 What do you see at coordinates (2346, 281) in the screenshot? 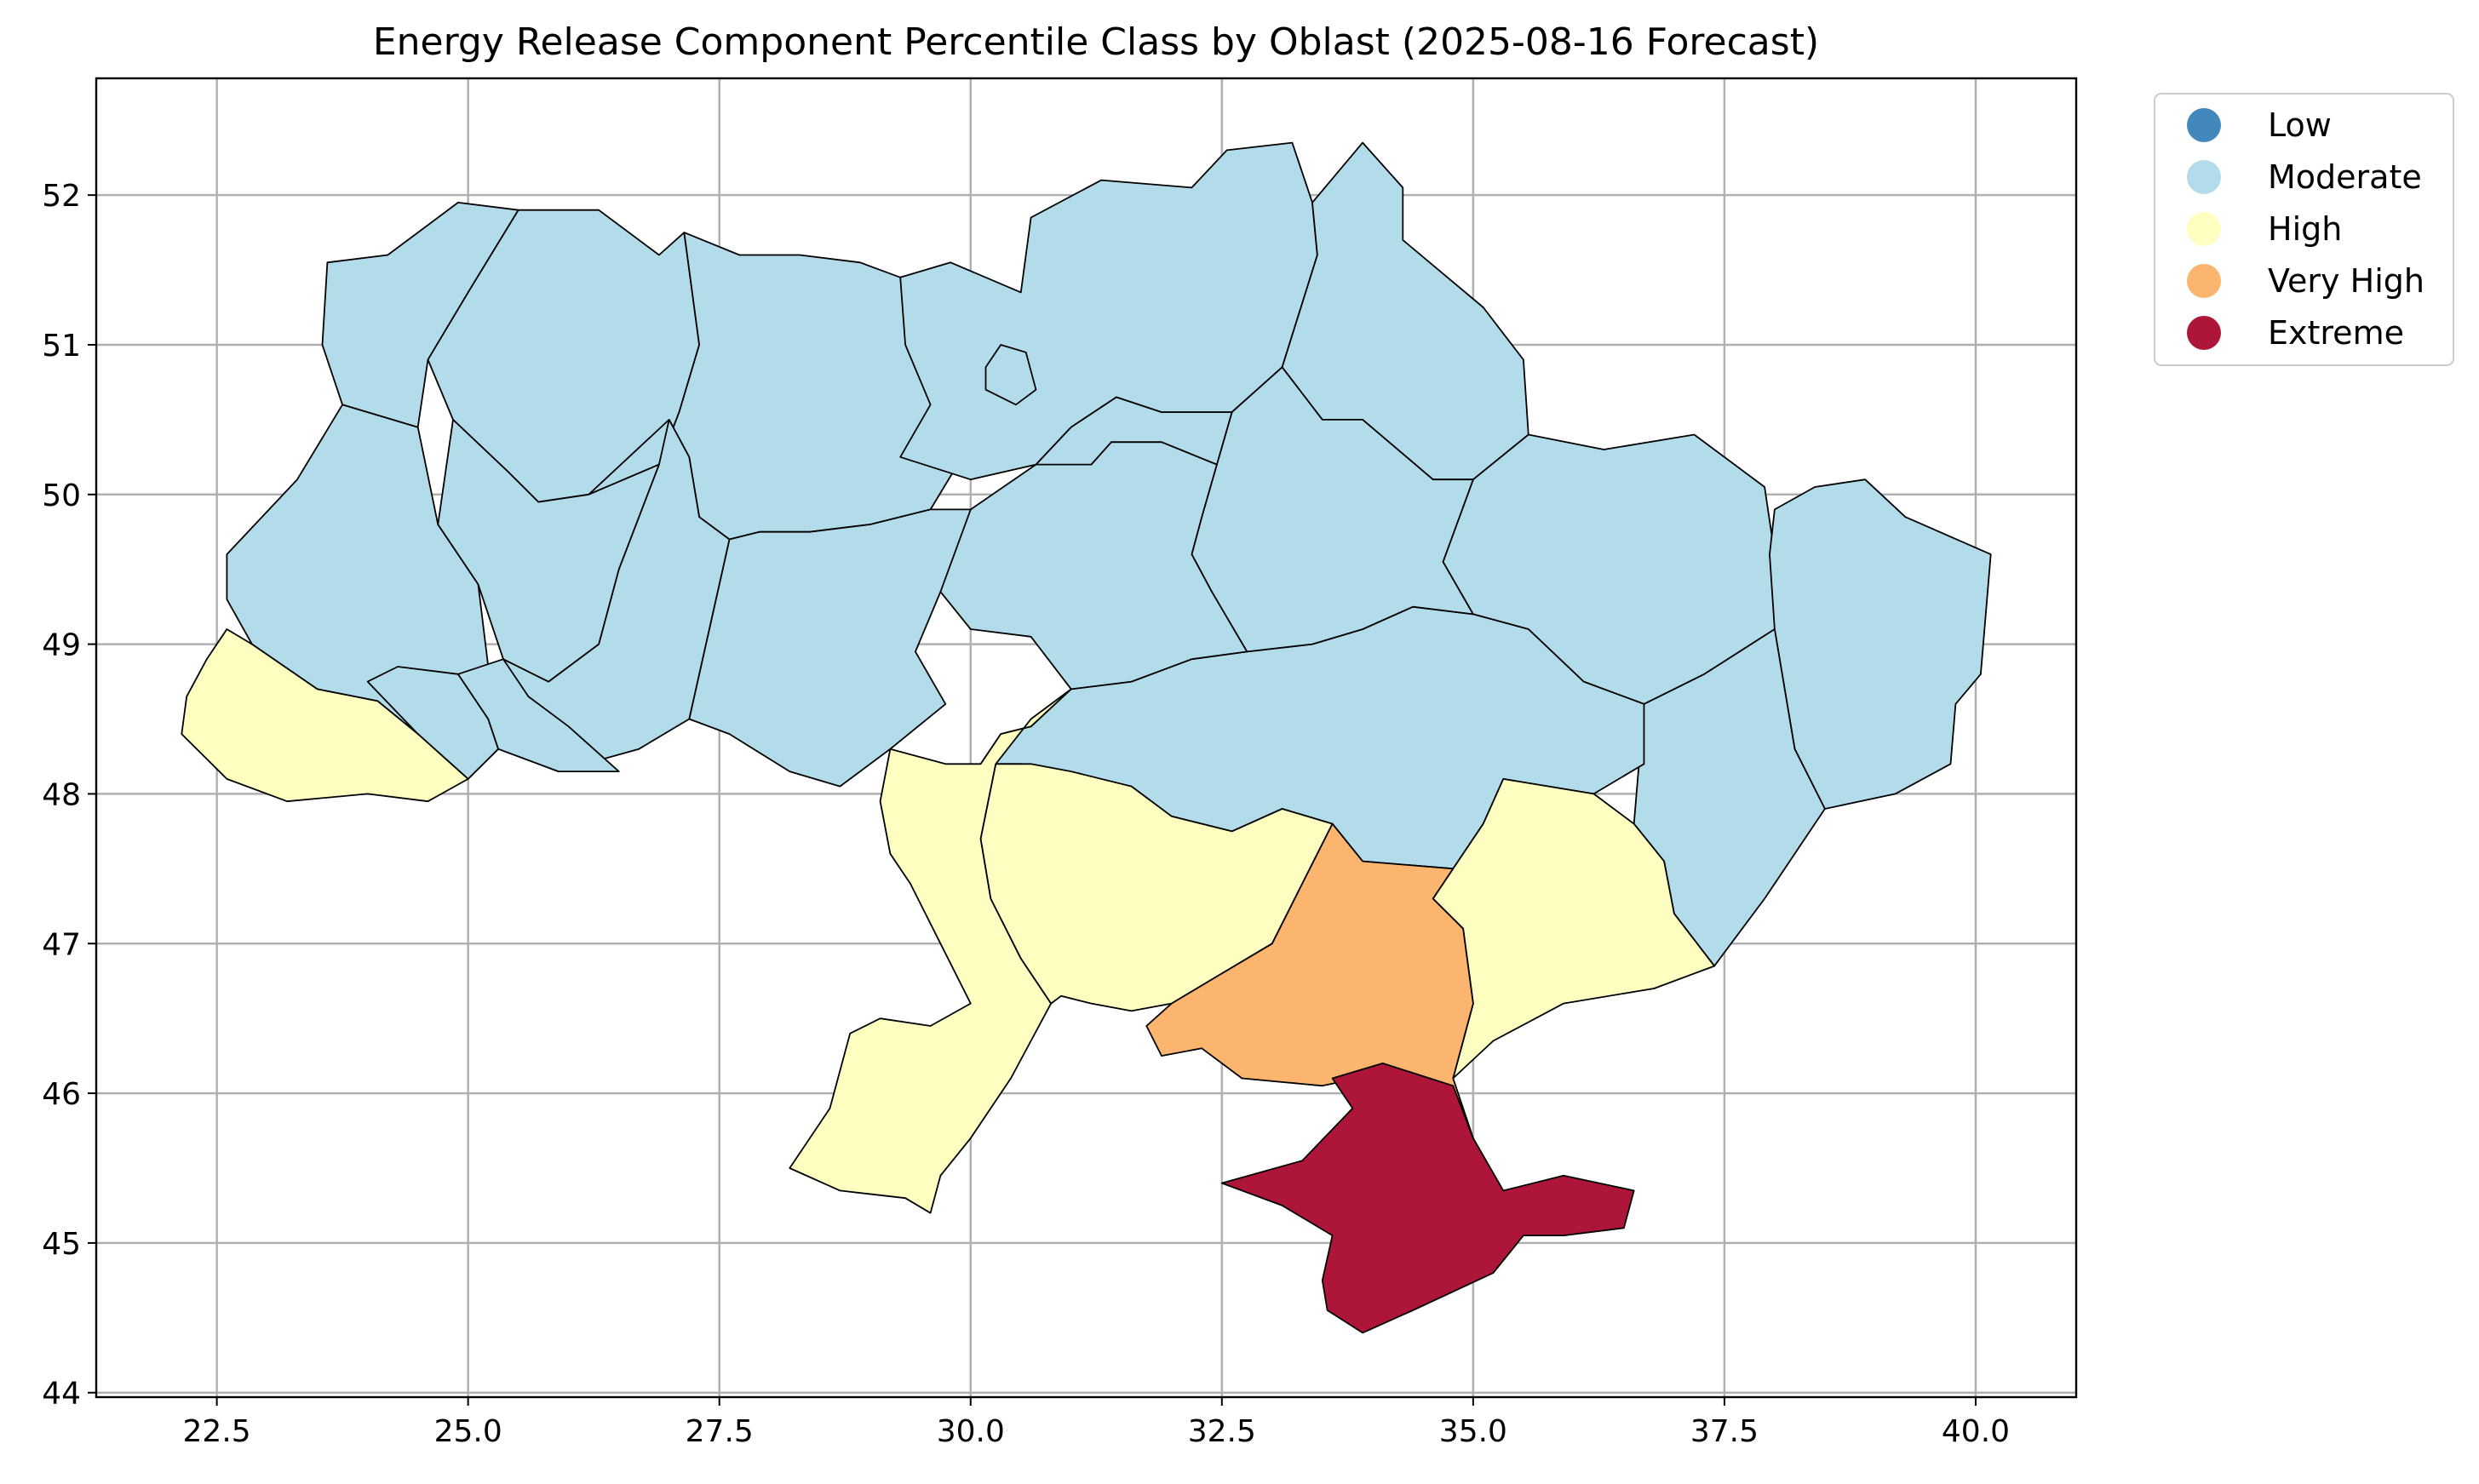
I see `legend-label-3: Very High` at bounding box center [2346, 281].